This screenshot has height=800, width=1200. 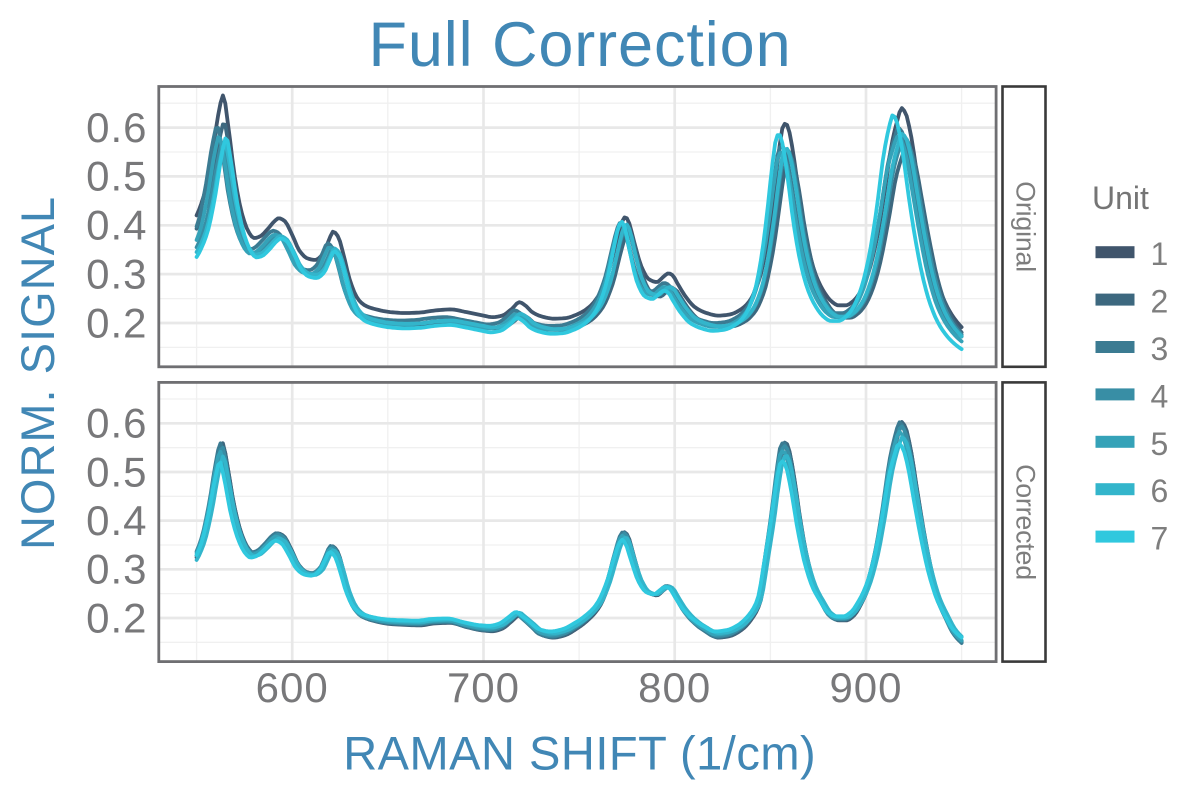 I want to click on svg-text: Full Correction, so click(x=579, y=45).